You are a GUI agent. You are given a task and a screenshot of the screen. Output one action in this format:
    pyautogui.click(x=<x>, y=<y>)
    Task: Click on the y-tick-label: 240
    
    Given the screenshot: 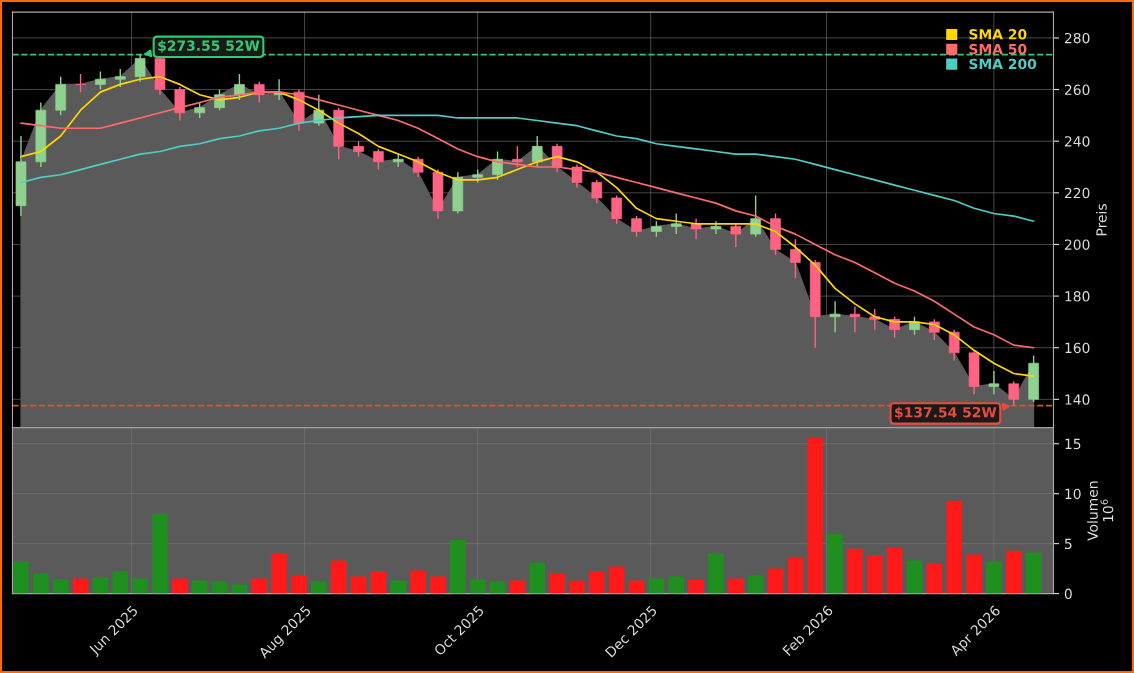 What is the action you would take?
    pyautogui.click(x=1077, y=141)
    